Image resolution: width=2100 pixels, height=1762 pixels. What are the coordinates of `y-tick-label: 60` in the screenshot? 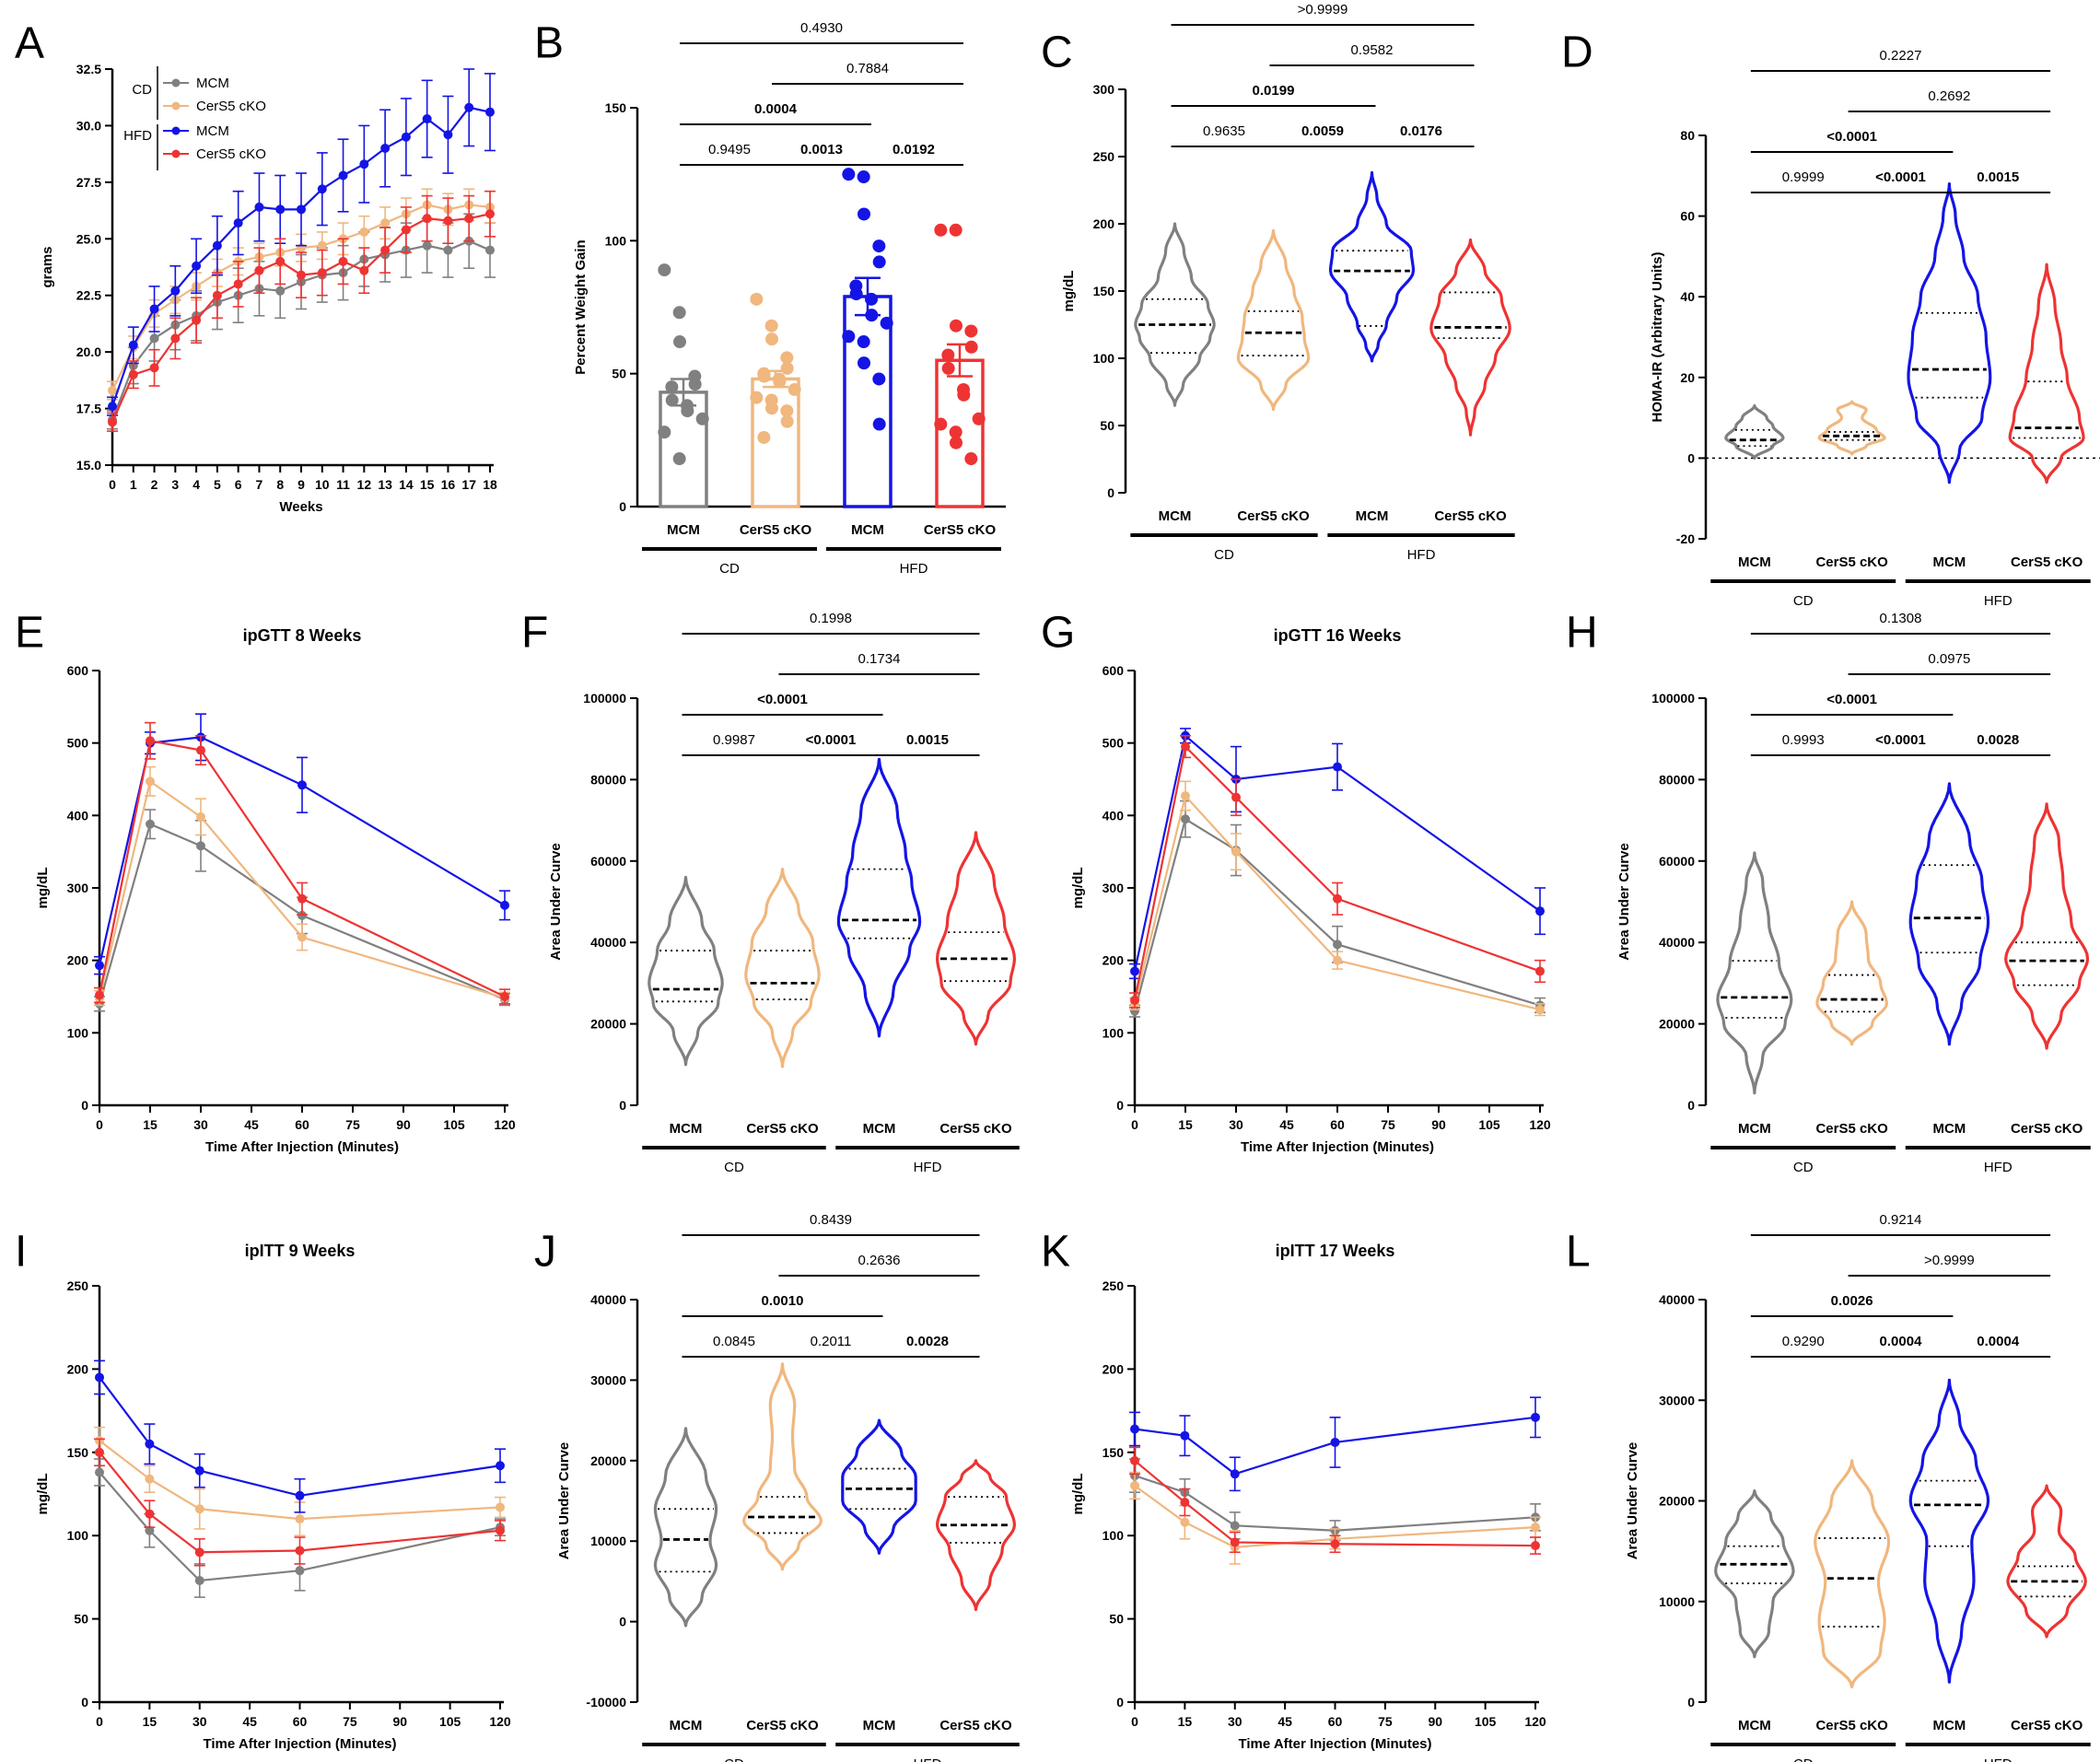 It's located at (1687, 216).